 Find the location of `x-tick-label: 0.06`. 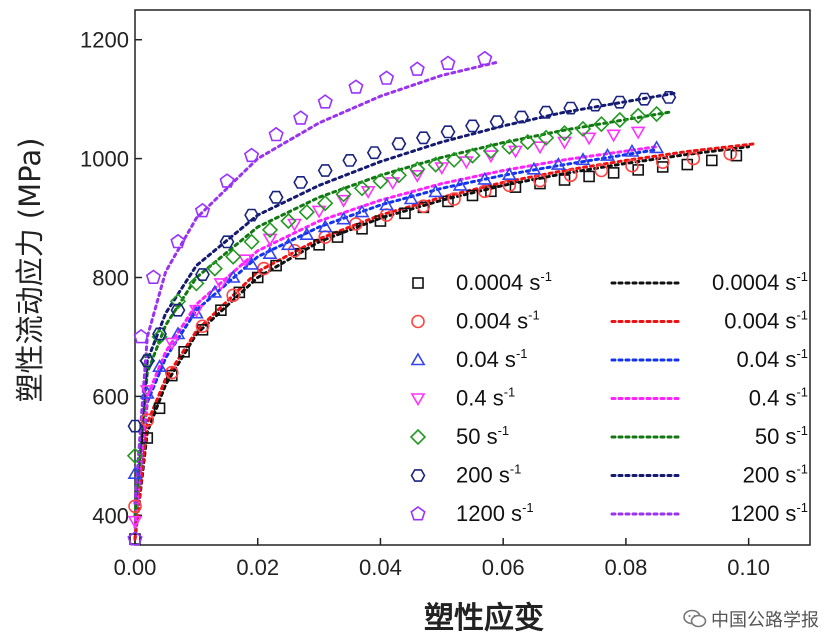

x-tick-label: 0.06 is located at coordinates (503, 567).